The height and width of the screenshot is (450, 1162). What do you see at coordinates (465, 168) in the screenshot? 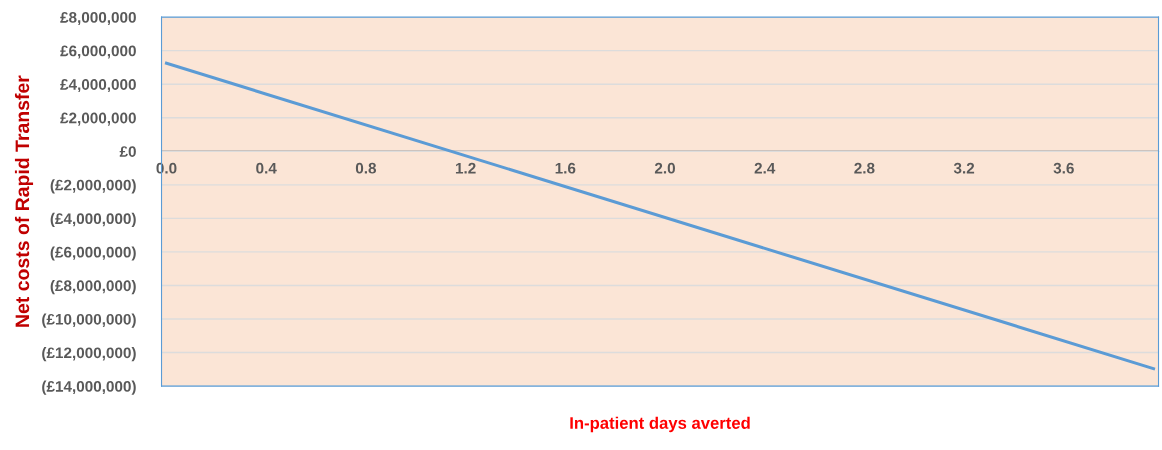
I see `x-tick-label: 1.2` at bounding box center [465, 168].